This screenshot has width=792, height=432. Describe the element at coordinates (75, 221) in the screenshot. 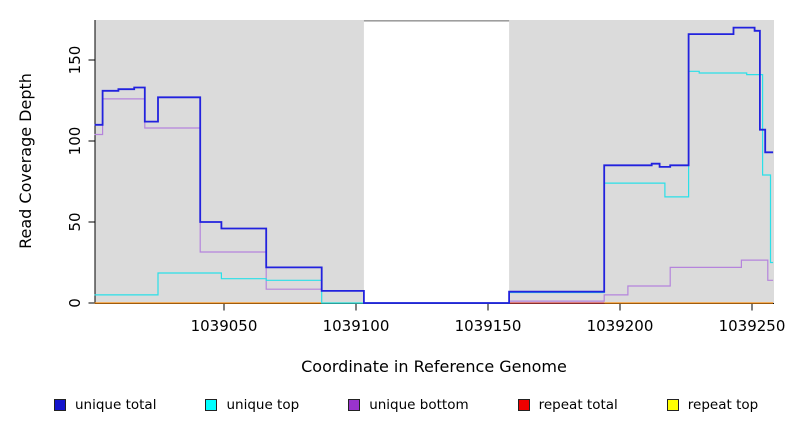

I see `y-tick-label: 50` at that location.